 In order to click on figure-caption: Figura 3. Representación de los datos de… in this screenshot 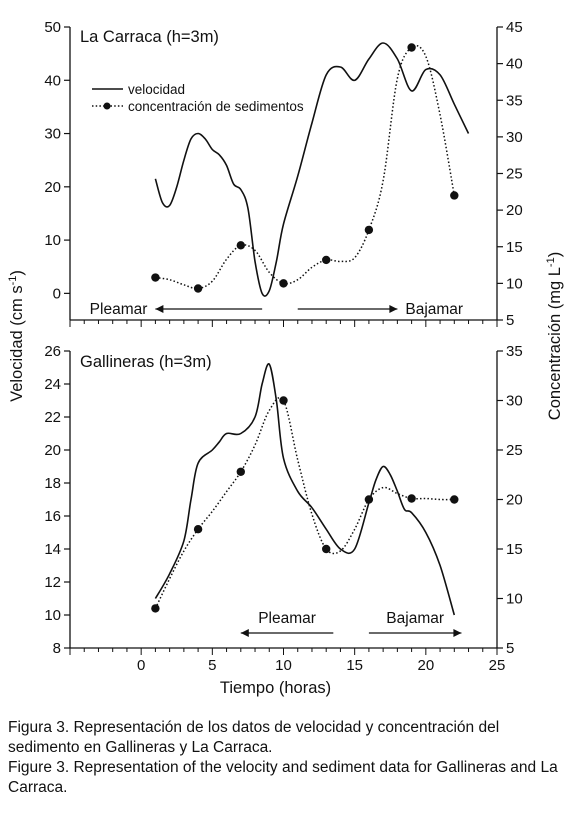, I will do `click(291, 758)`.